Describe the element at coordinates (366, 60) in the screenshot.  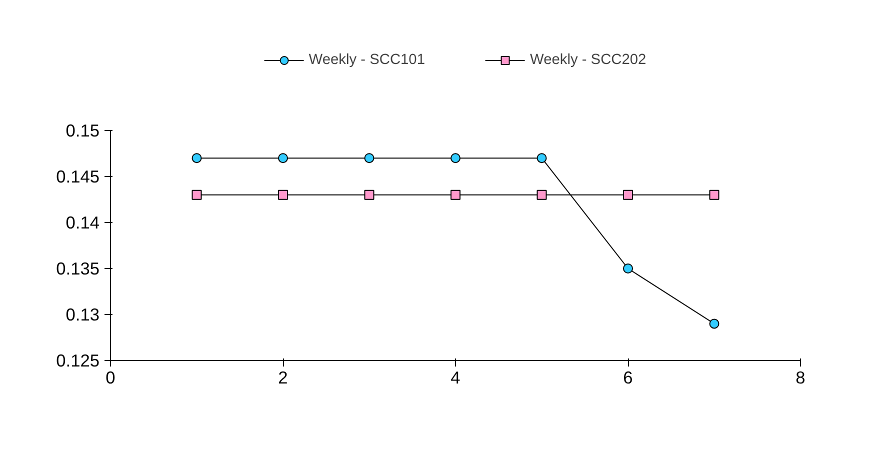
I see `legend-label: Weekly - SCC101` at that location.